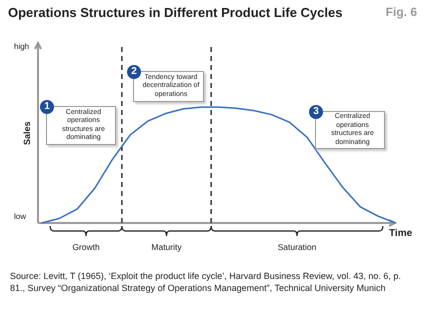 The image size is (425, 325). I want to click on text: 2, so click(134, 72).